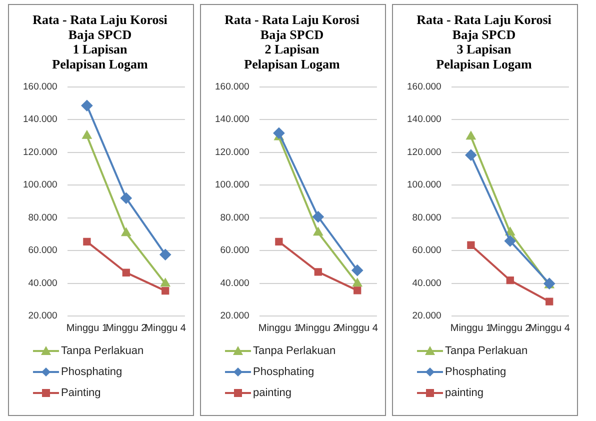 The height and width of the screenshot is (421, 596). Describe the element at coordinates (292, 42) in the screenshot. I see `chart-title: Rata - Rata Laju Korosi Baja SPCD 2 Lapisan Pelapisan Logam` at that location.